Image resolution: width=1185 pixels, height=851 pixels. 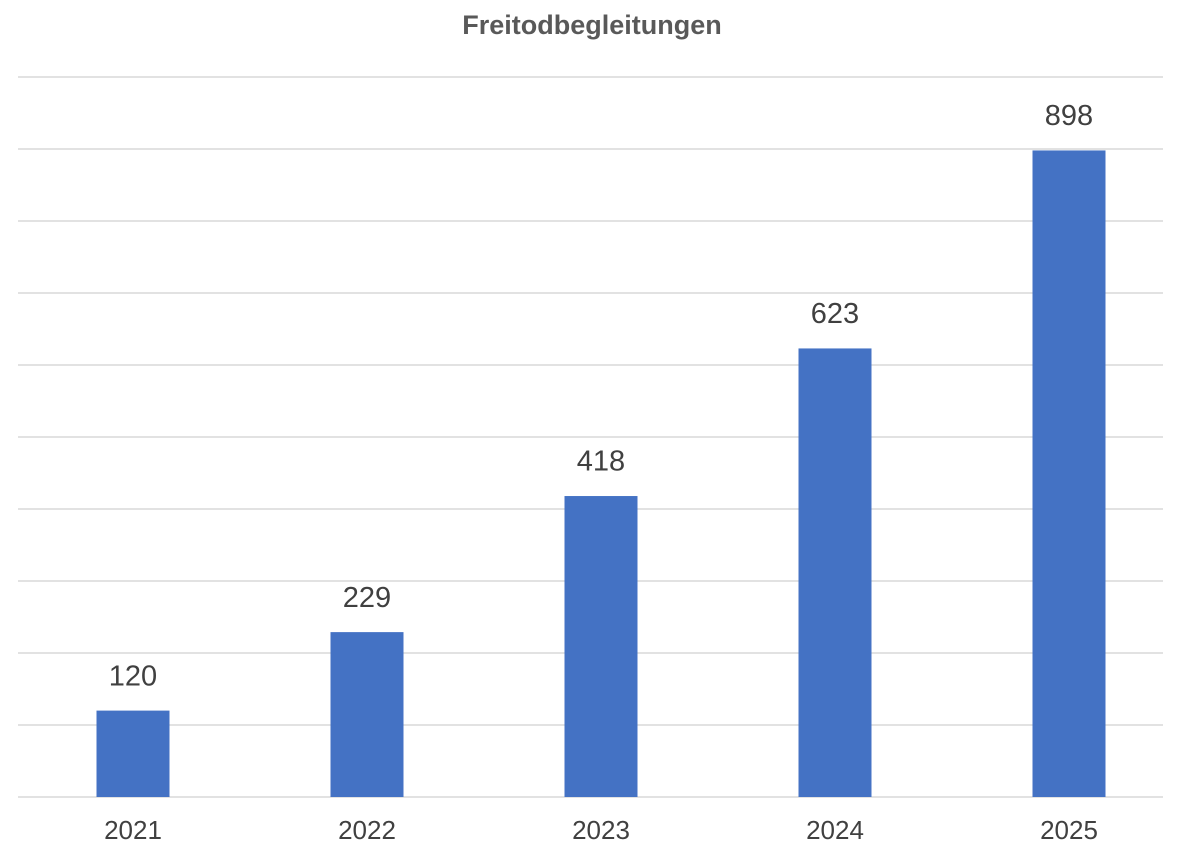 What do you see at coordinates (133, 830) in the screenshot?
I see `x-tick-label: 2021` at bounding box center [133, 830].